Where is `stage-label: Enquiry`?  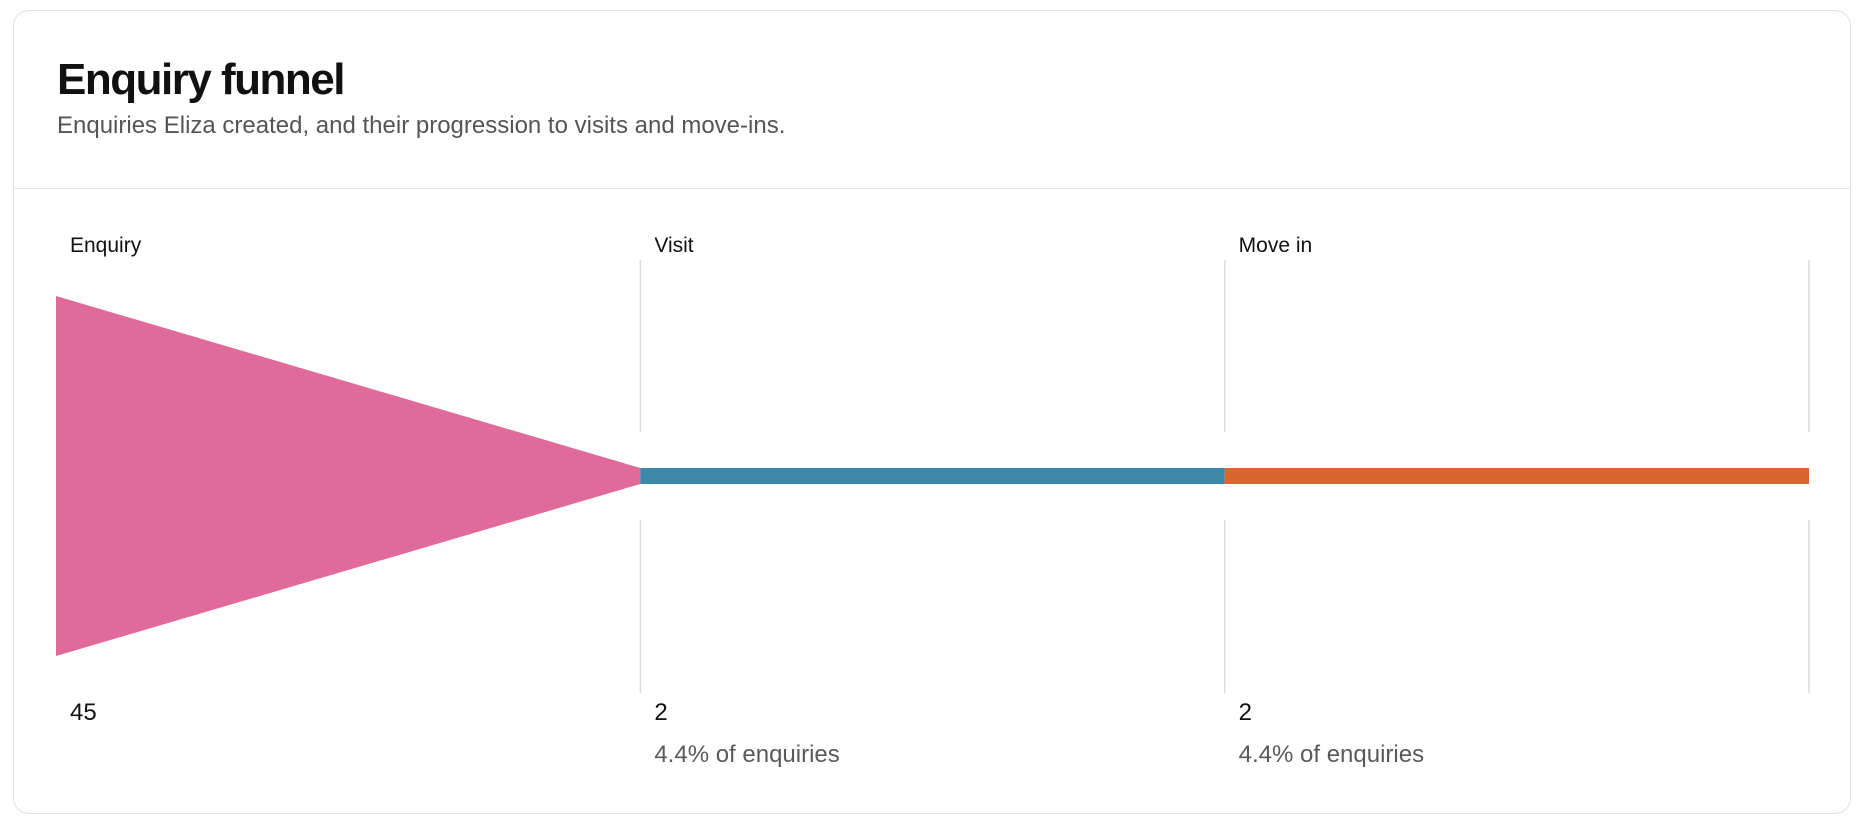
stage-label: Enquiry is located at coordinates (106, 245).